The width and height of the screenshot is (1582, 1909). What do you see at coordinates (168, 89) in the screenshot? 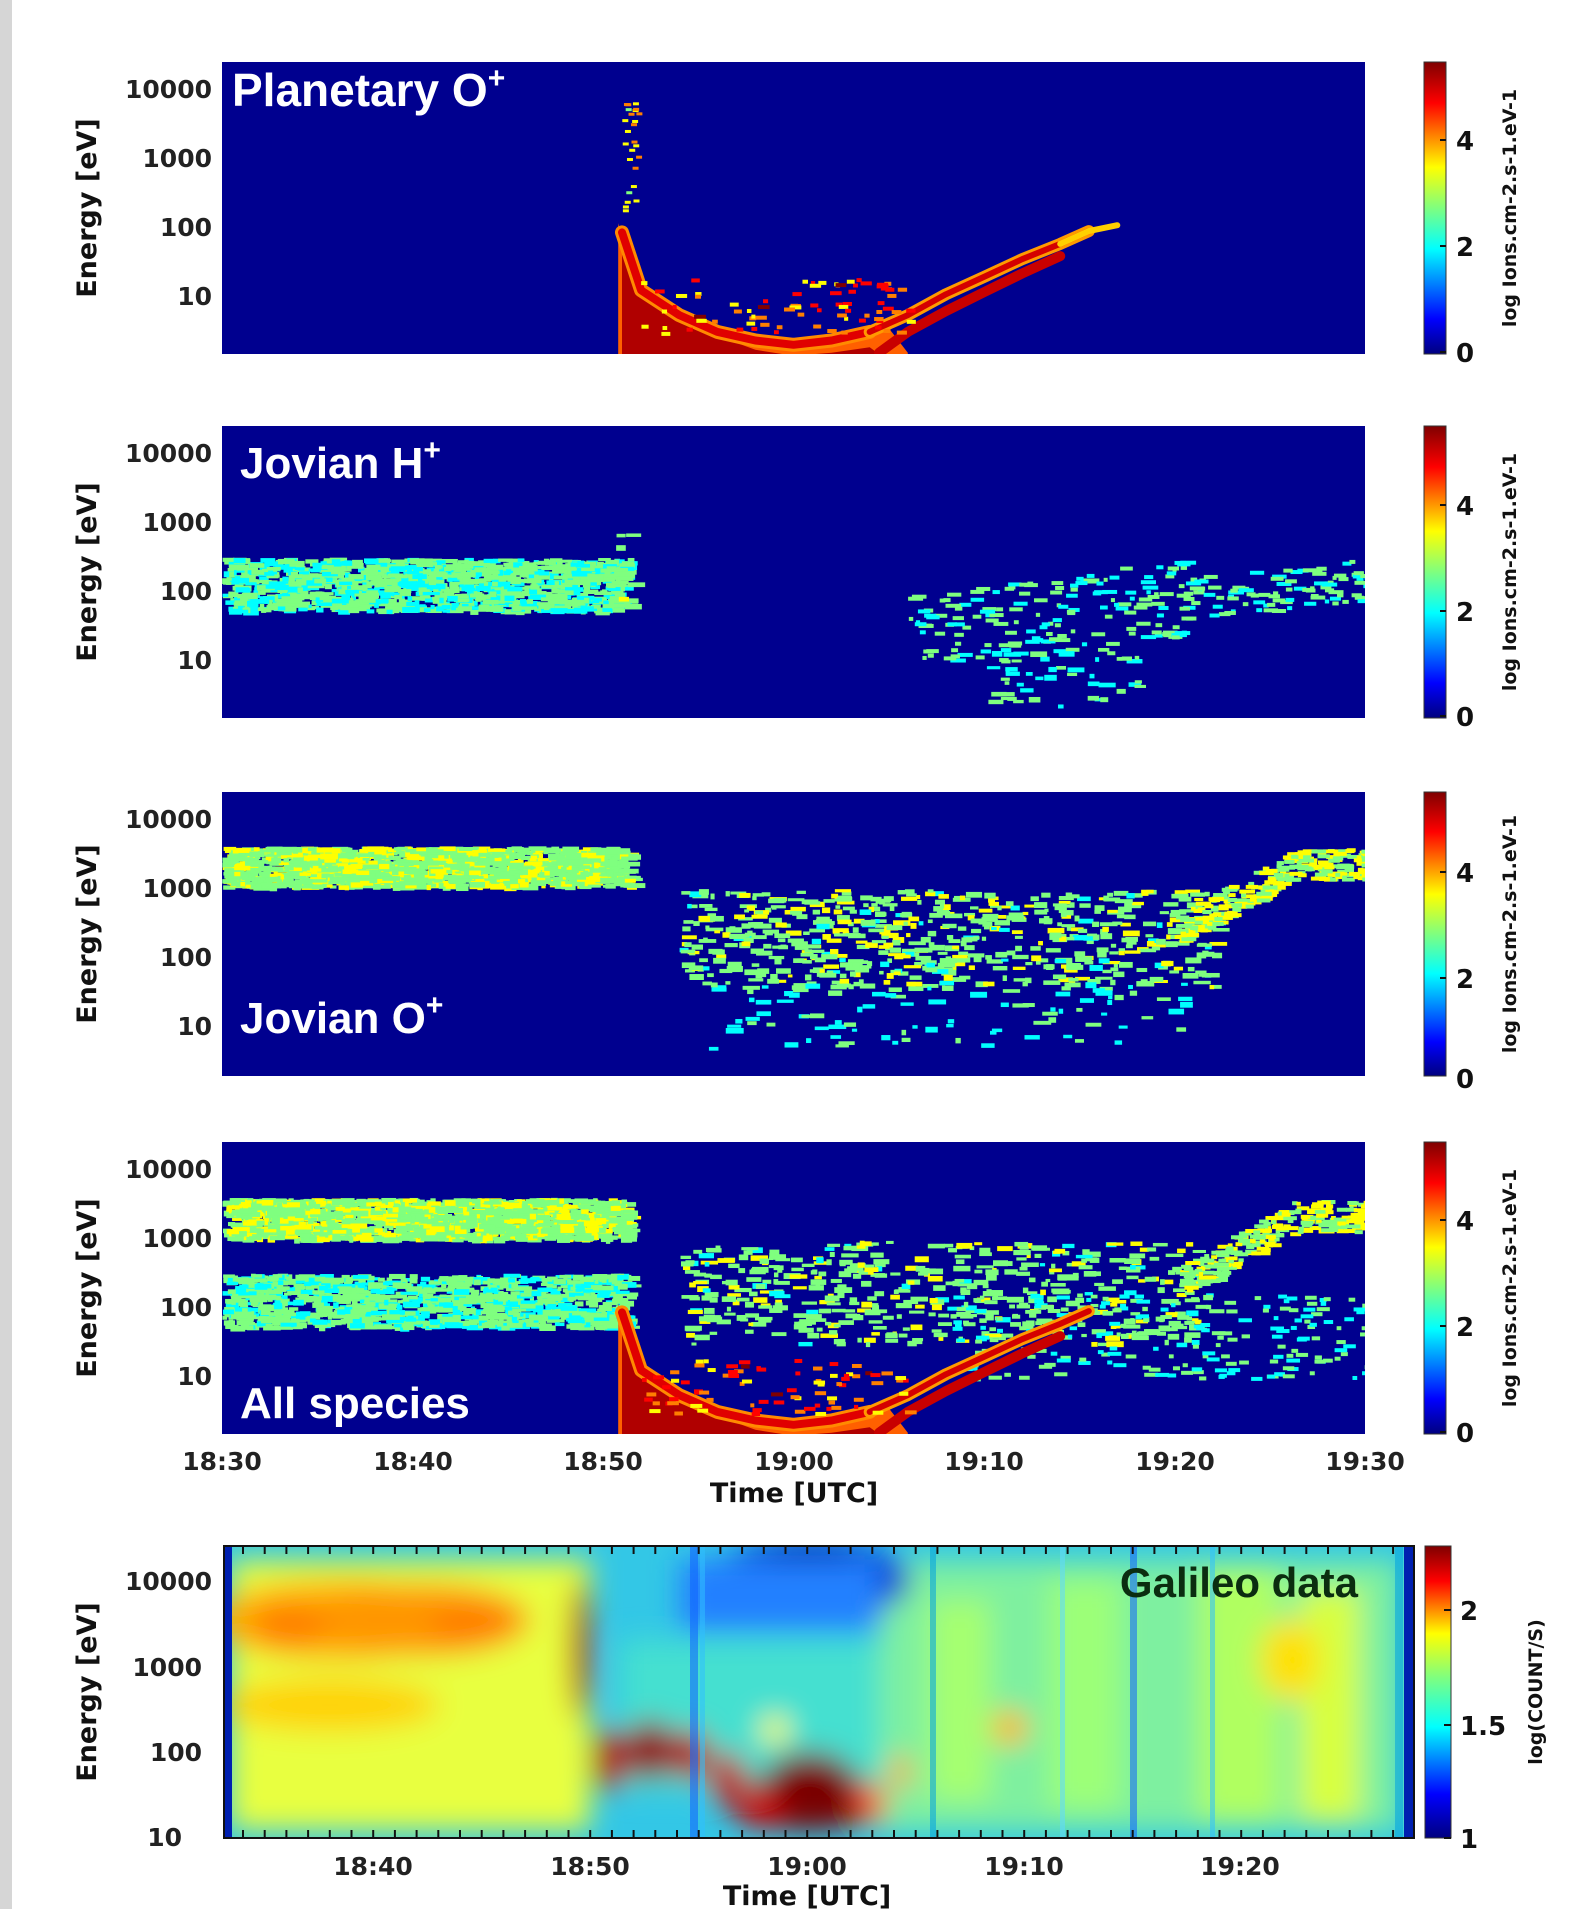
I see `y-tick-label: 10000` at bounding box center [168, 89].